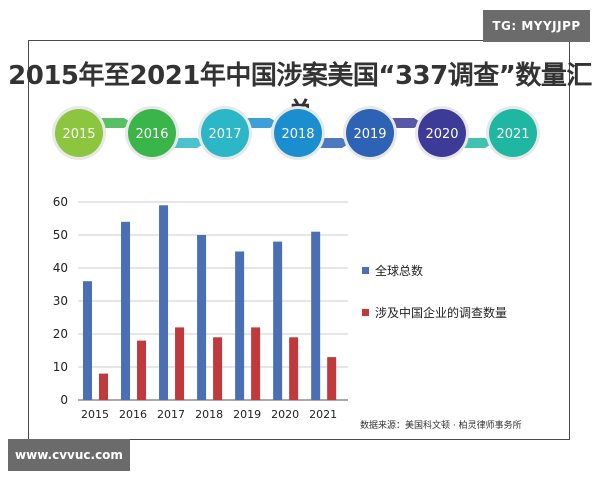 The image size is (600, 480). Describe the element at coordinates (406, 123) in the screenshot. I see `timeline-connector-2019` at that location.